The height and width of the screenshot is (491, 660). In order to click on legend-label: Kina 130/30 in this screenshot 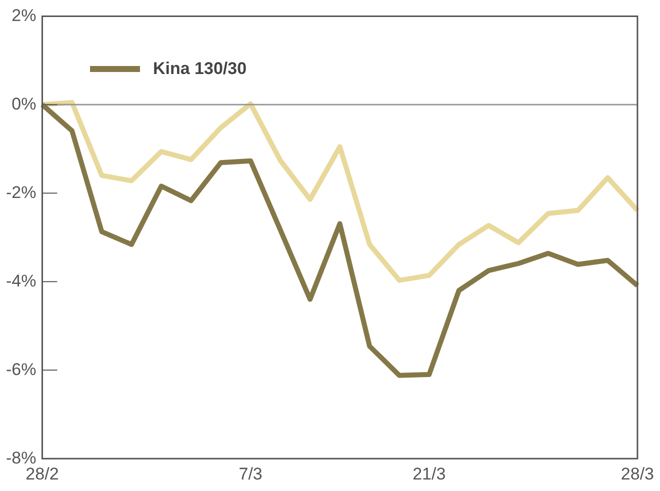, I will do `click(200, 69)`.